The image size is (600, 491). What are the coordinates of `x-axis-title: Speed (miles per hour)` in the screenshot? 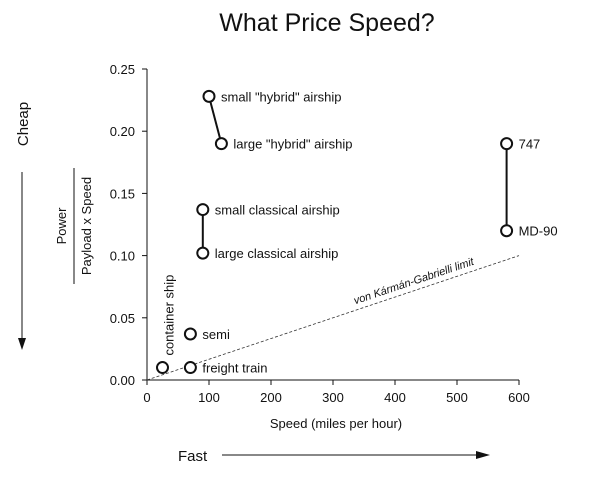 It's located at (336, 423).